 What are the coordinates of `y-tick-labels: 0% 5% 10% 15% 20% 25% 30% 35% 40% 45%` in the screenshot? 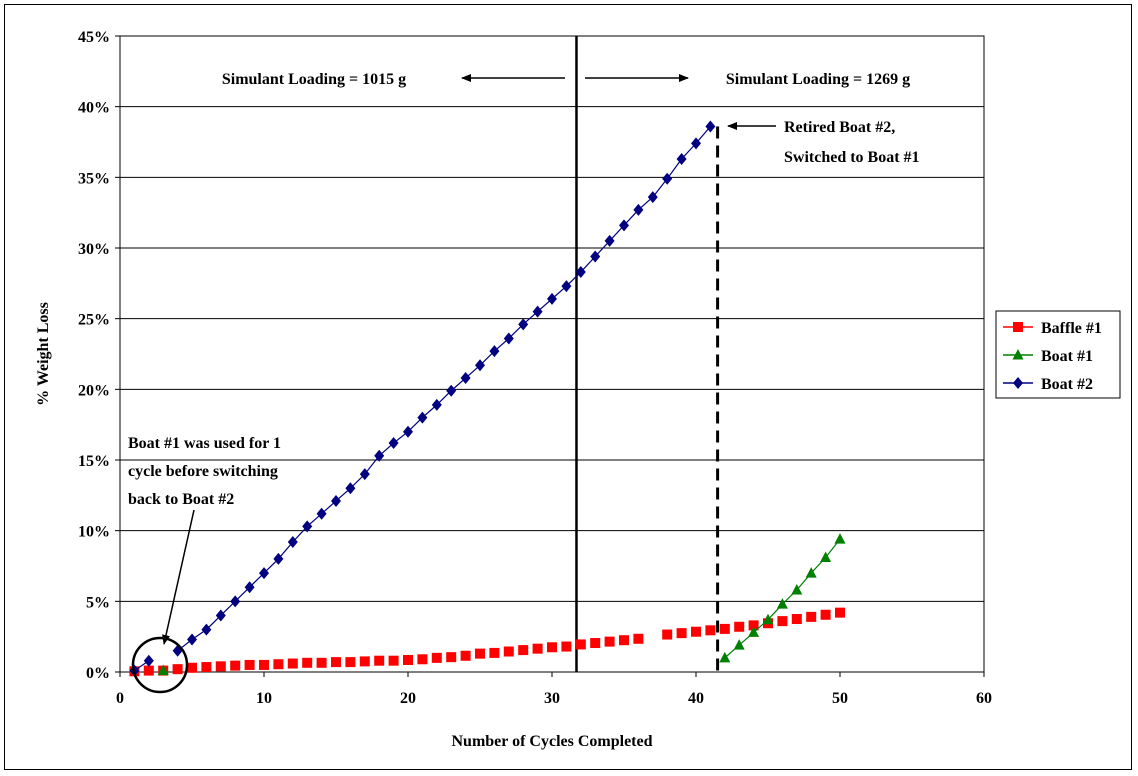 It's located at (99, 355).